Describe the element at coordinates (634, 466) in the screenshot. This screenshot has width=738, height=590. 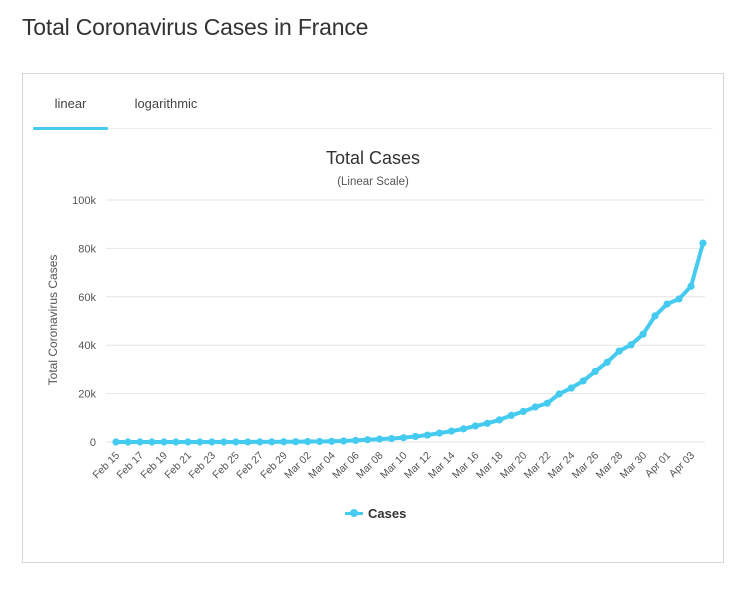
I see `x-tick-label: Mar 30` at that location.